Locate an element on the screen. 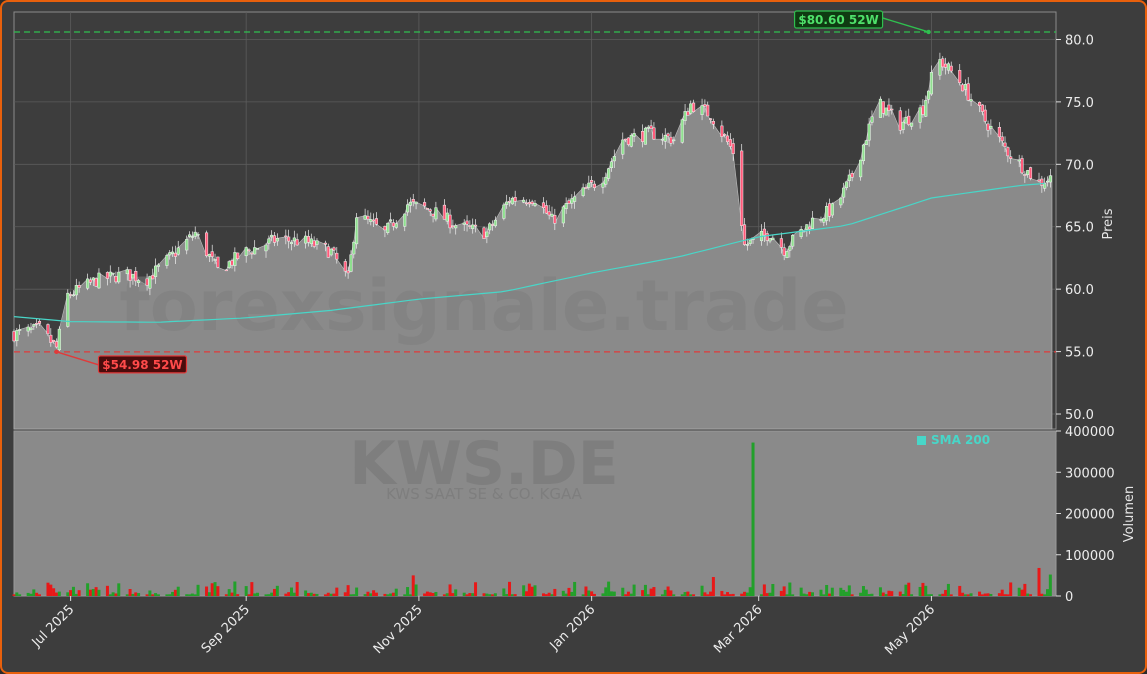 Image resolution: width=1147 pixels, height=674 pixels. price-tick-label: 60.0 is located at coordinates (1079, 290).